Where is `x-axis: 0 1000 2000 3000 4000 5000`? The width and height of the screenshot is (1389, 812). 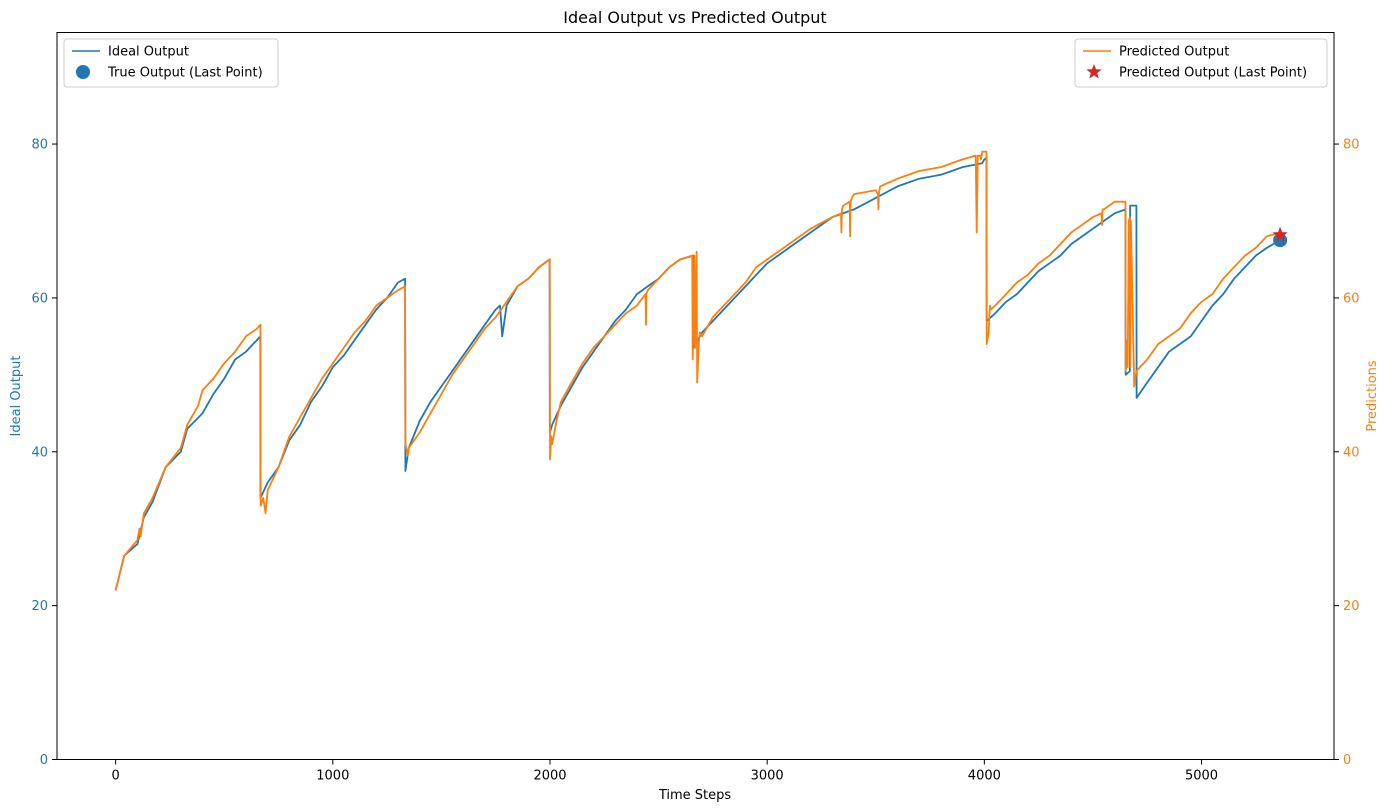 x-axis: 0 1000 2000 3000 4000 5000 is located at coordinates (664, 771).